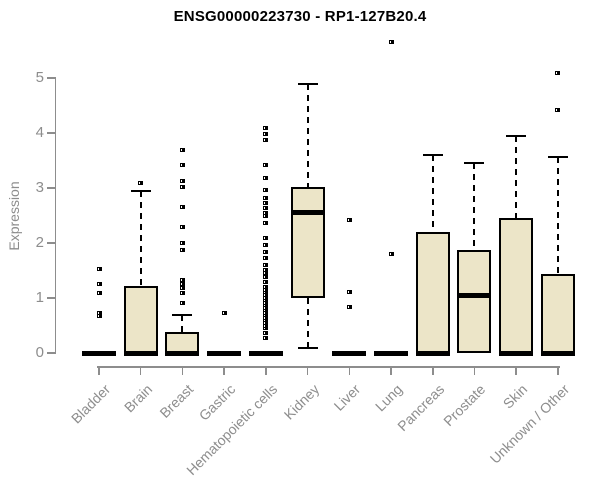 The height and width of the screenshot is (500, 600). I want to click on box-prostate, so click(474, 301).